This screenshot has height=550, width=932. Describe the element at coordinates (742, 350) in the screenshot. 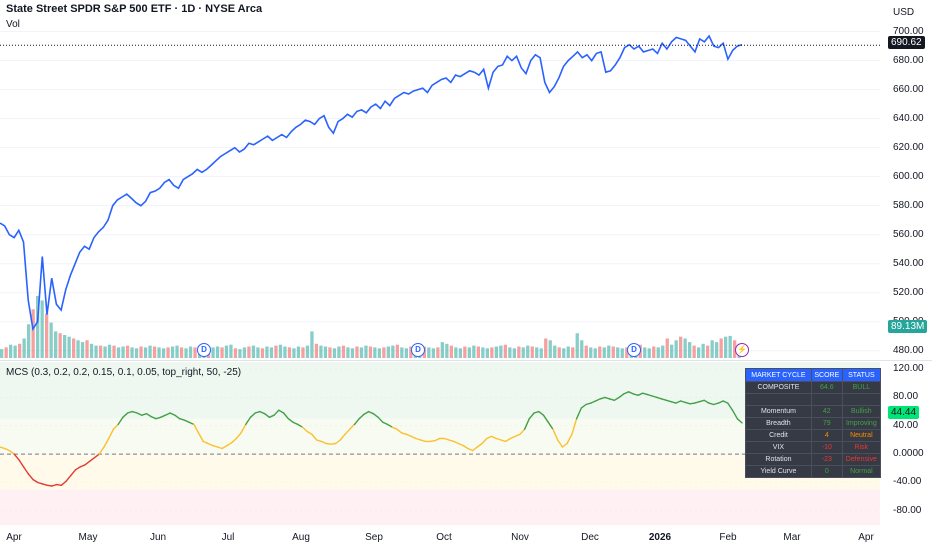

I see `split-event-icon: ⚡` at that location.